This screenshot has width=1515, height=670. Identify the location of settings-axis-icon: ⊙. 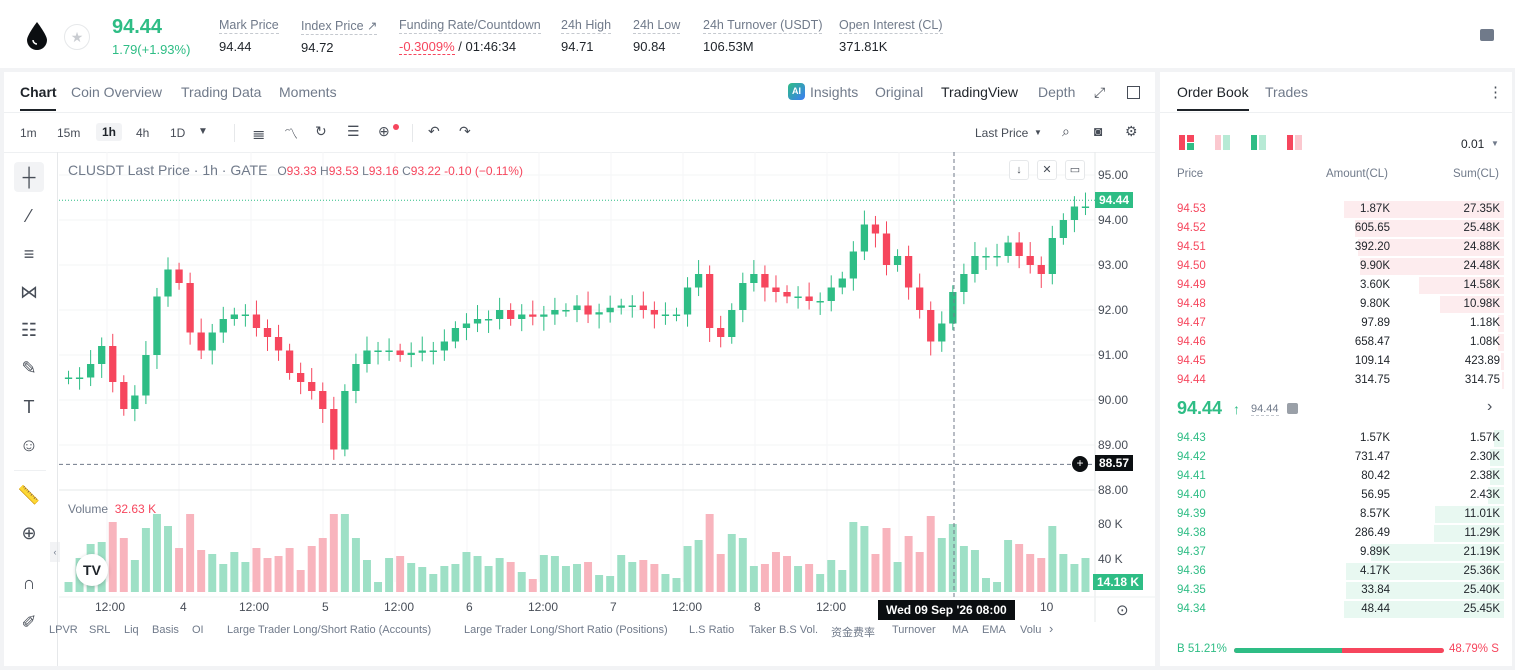
(1122, 610).